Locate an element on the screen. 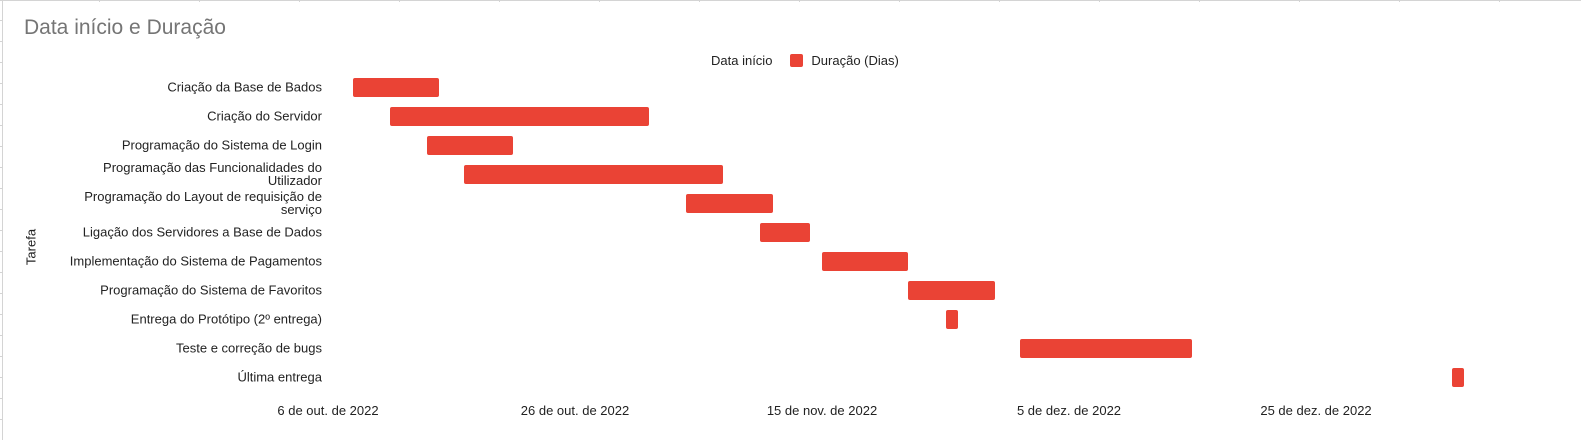 This screenshot has height=440, width=1581. sheet-column-marks is located at coordinates (790, 1).